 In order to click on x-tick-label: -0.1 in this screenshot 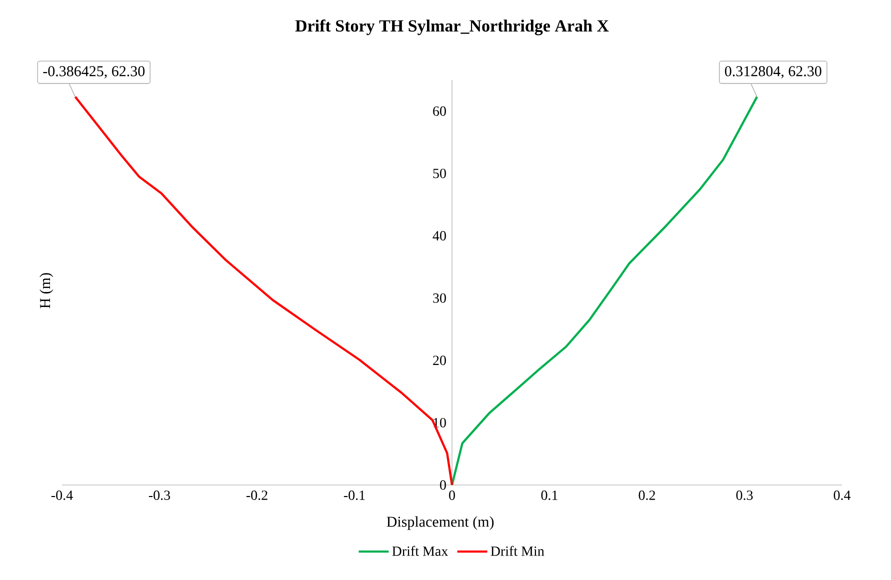, I will do `click(354, 495)`.